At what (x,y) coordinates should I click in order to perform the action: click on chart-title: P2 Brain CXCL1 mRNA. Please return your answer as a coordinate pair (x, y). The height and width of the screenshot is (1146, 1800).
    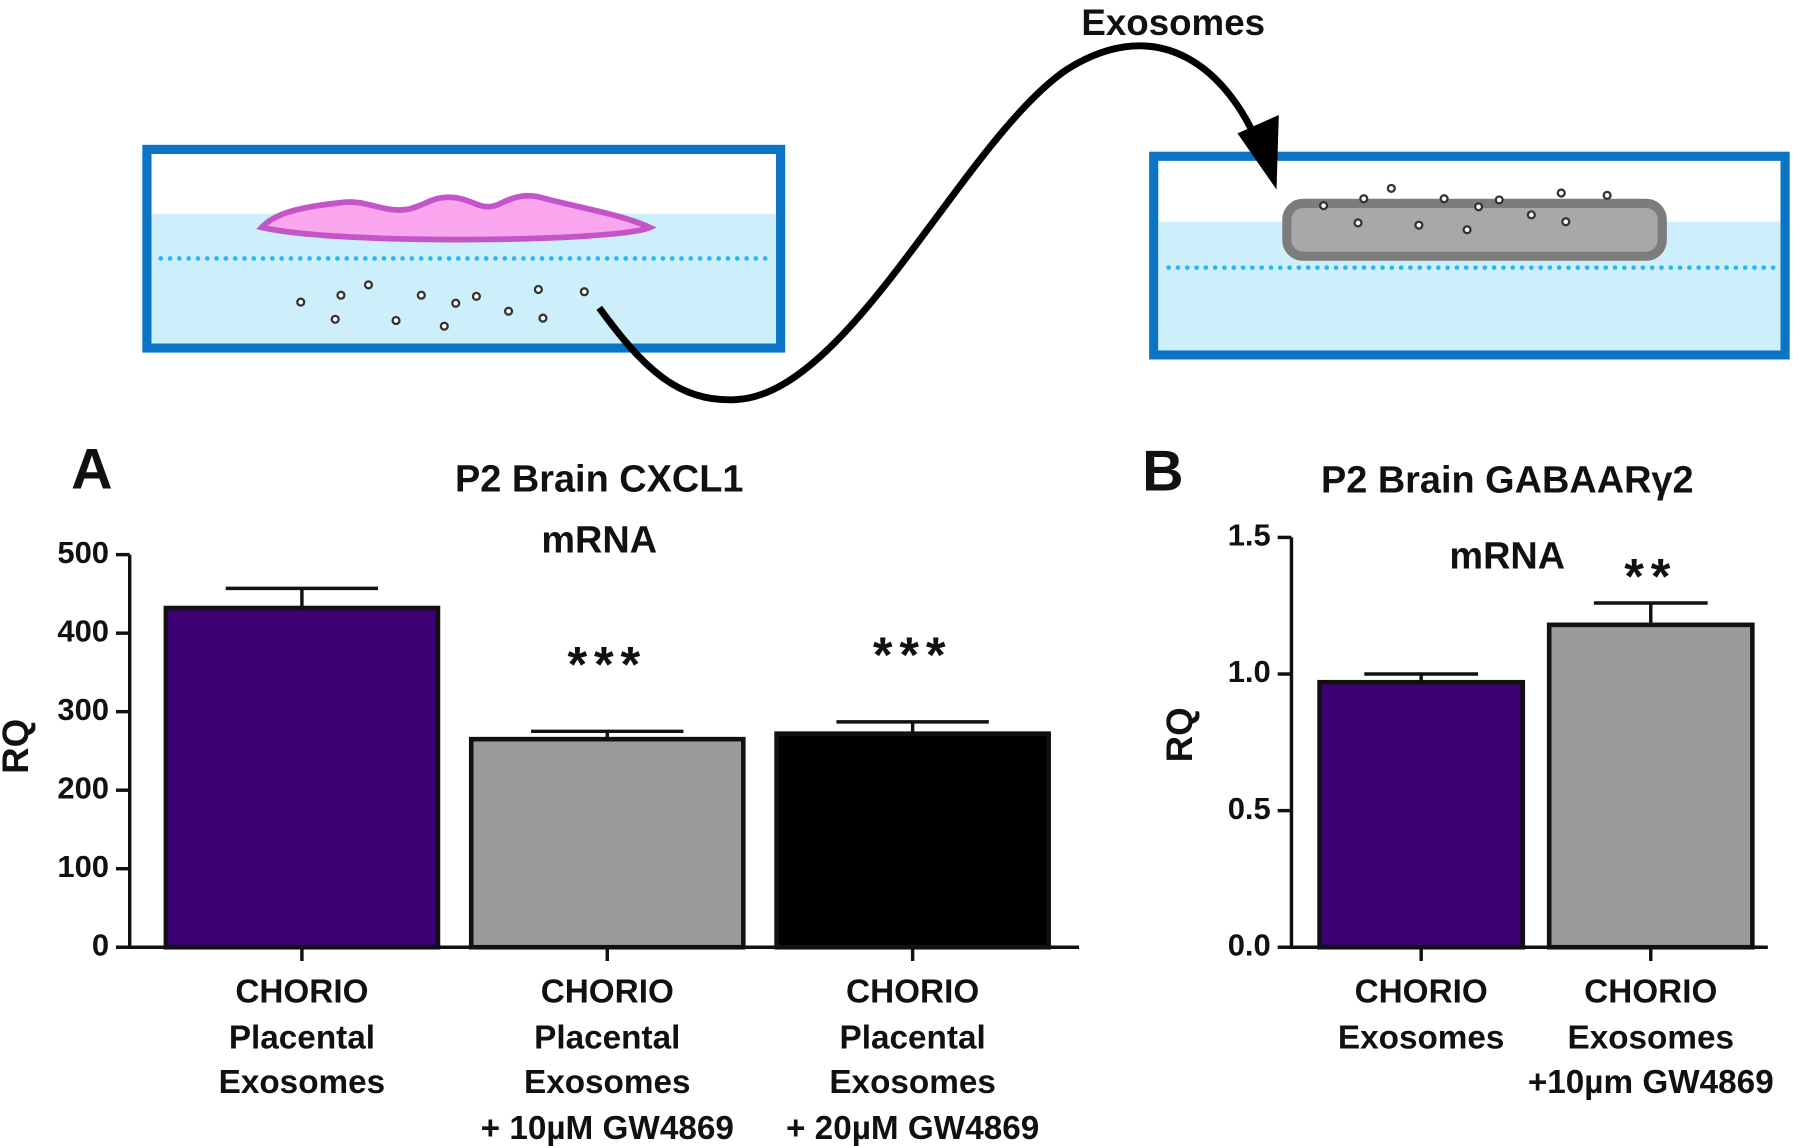
    Looking at the image, I should click on (599, 509).